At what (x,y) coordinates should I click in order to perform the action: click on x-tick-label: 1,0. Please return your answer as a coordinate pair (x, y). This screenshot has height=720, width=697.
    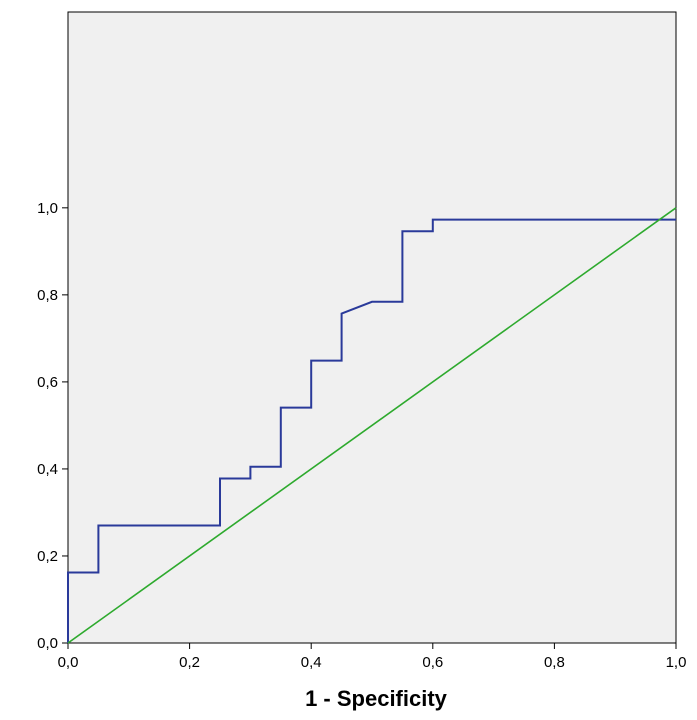
    Looking at the image, I should click on (676, 662).